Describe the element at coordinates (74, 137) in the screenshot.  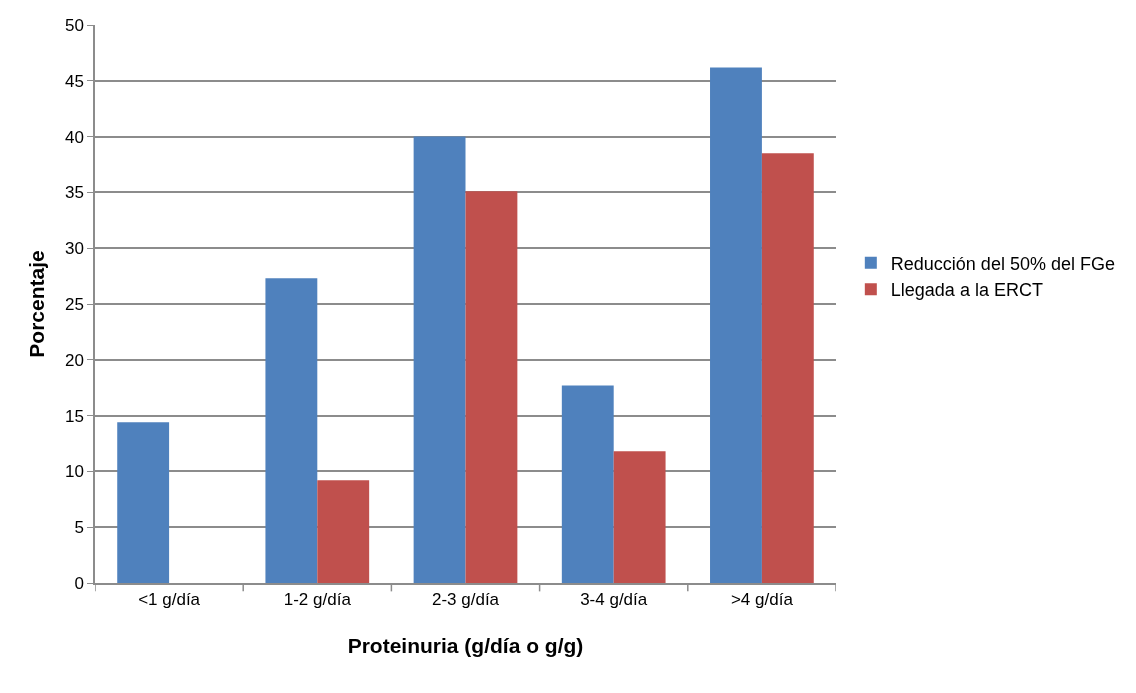
I see `y-tick-label: 40` at that location.